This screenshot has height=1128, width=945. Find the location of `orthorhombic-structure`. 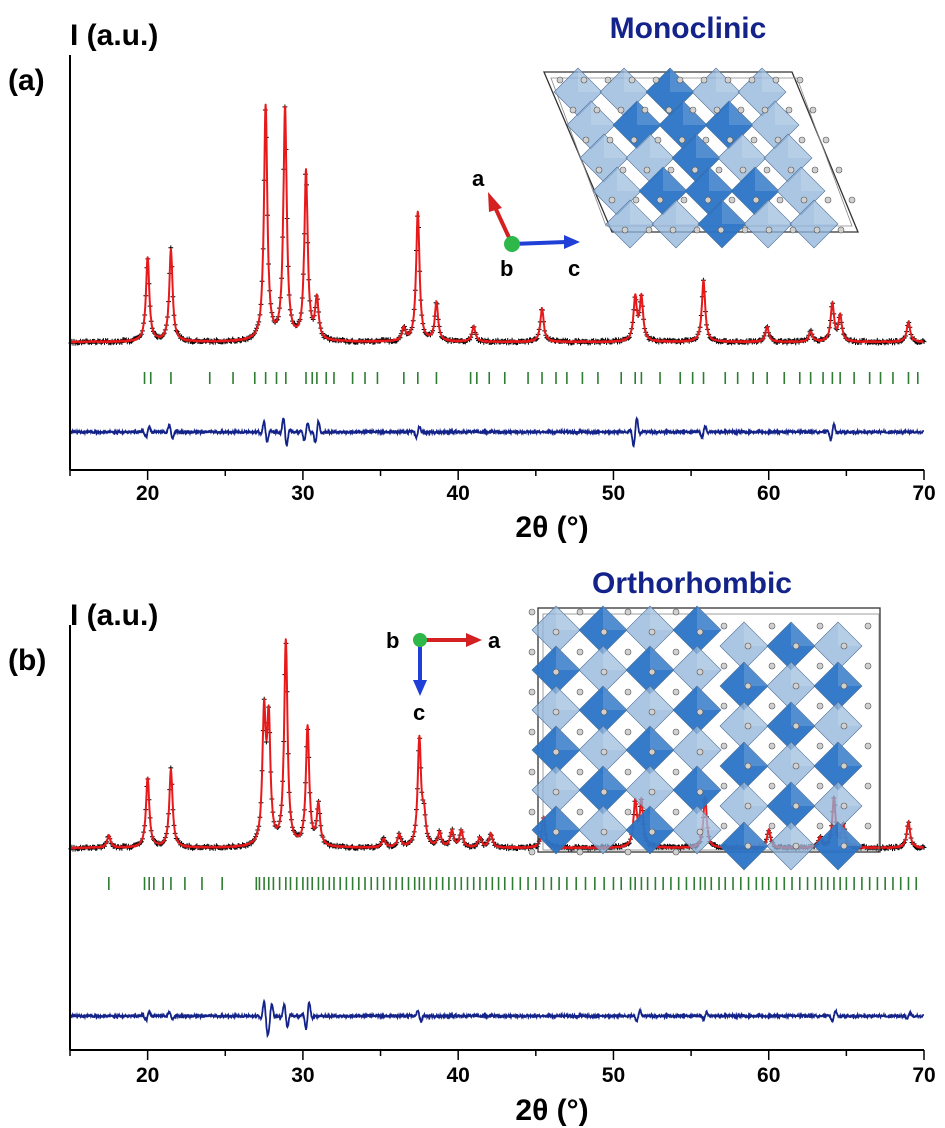

orthorhombic-structure is located at coordinates (704, 738).